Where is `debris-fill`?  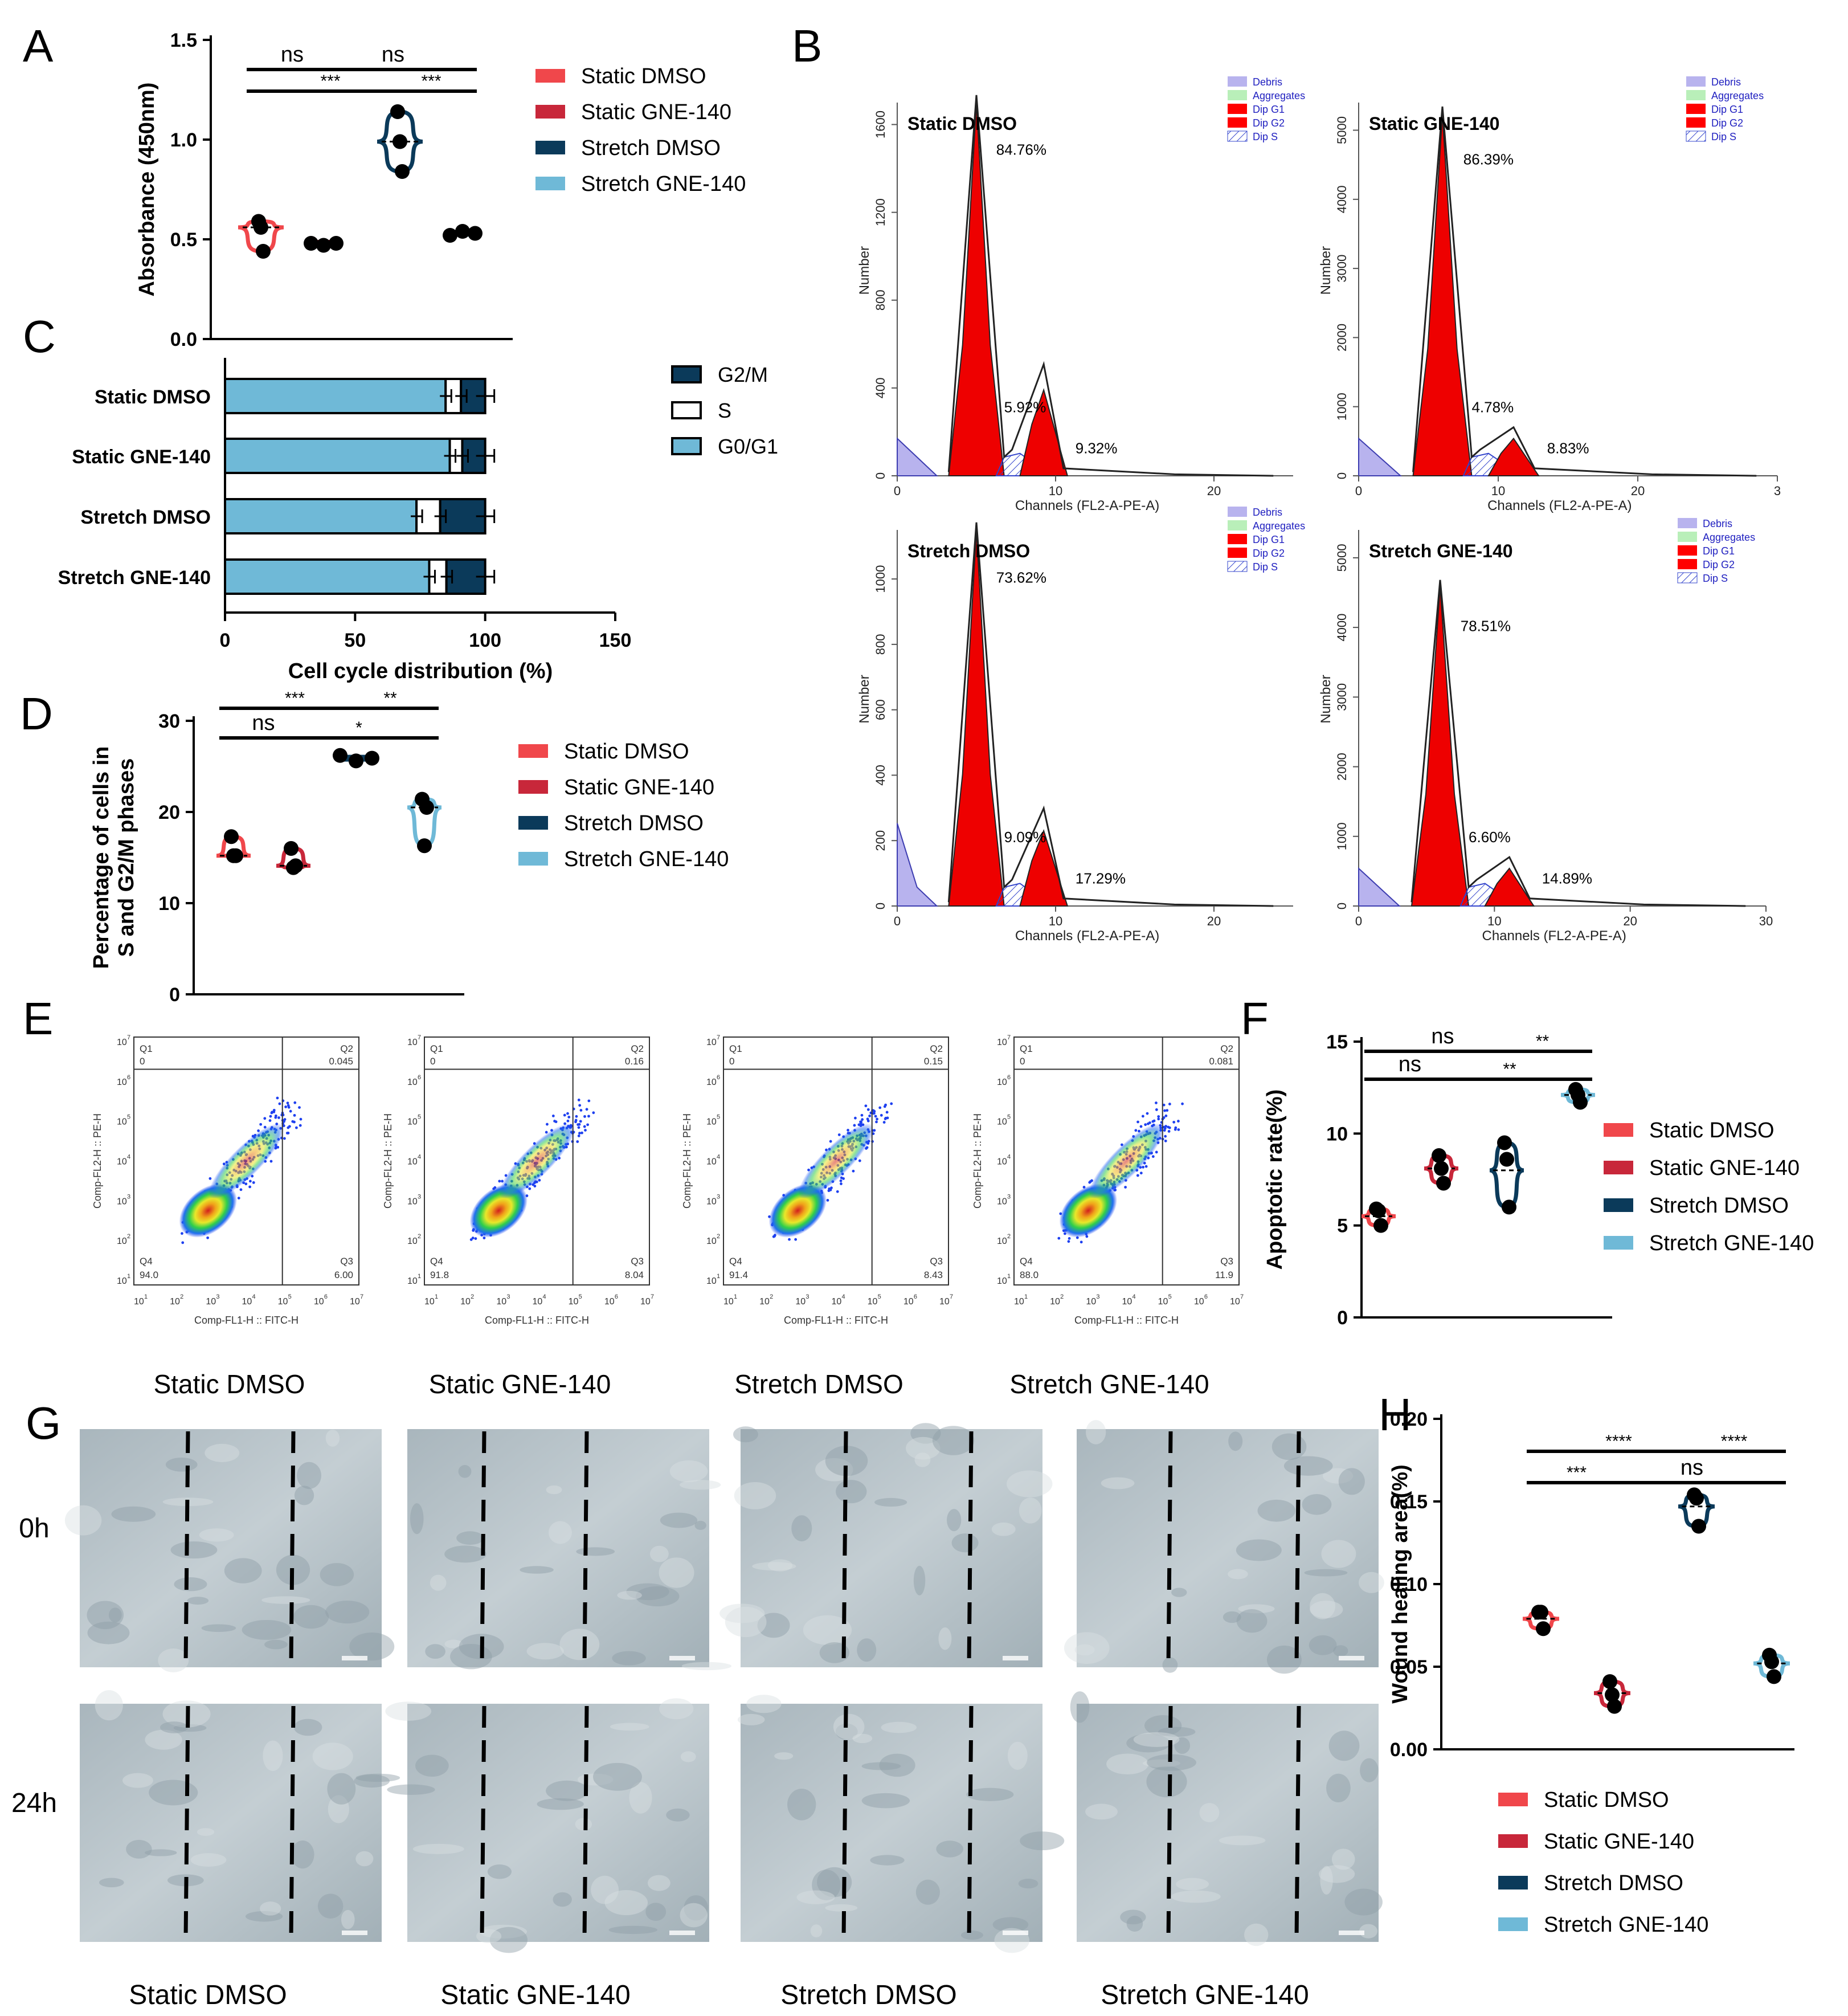 debris-fill is located at coordinates (1379, 887).